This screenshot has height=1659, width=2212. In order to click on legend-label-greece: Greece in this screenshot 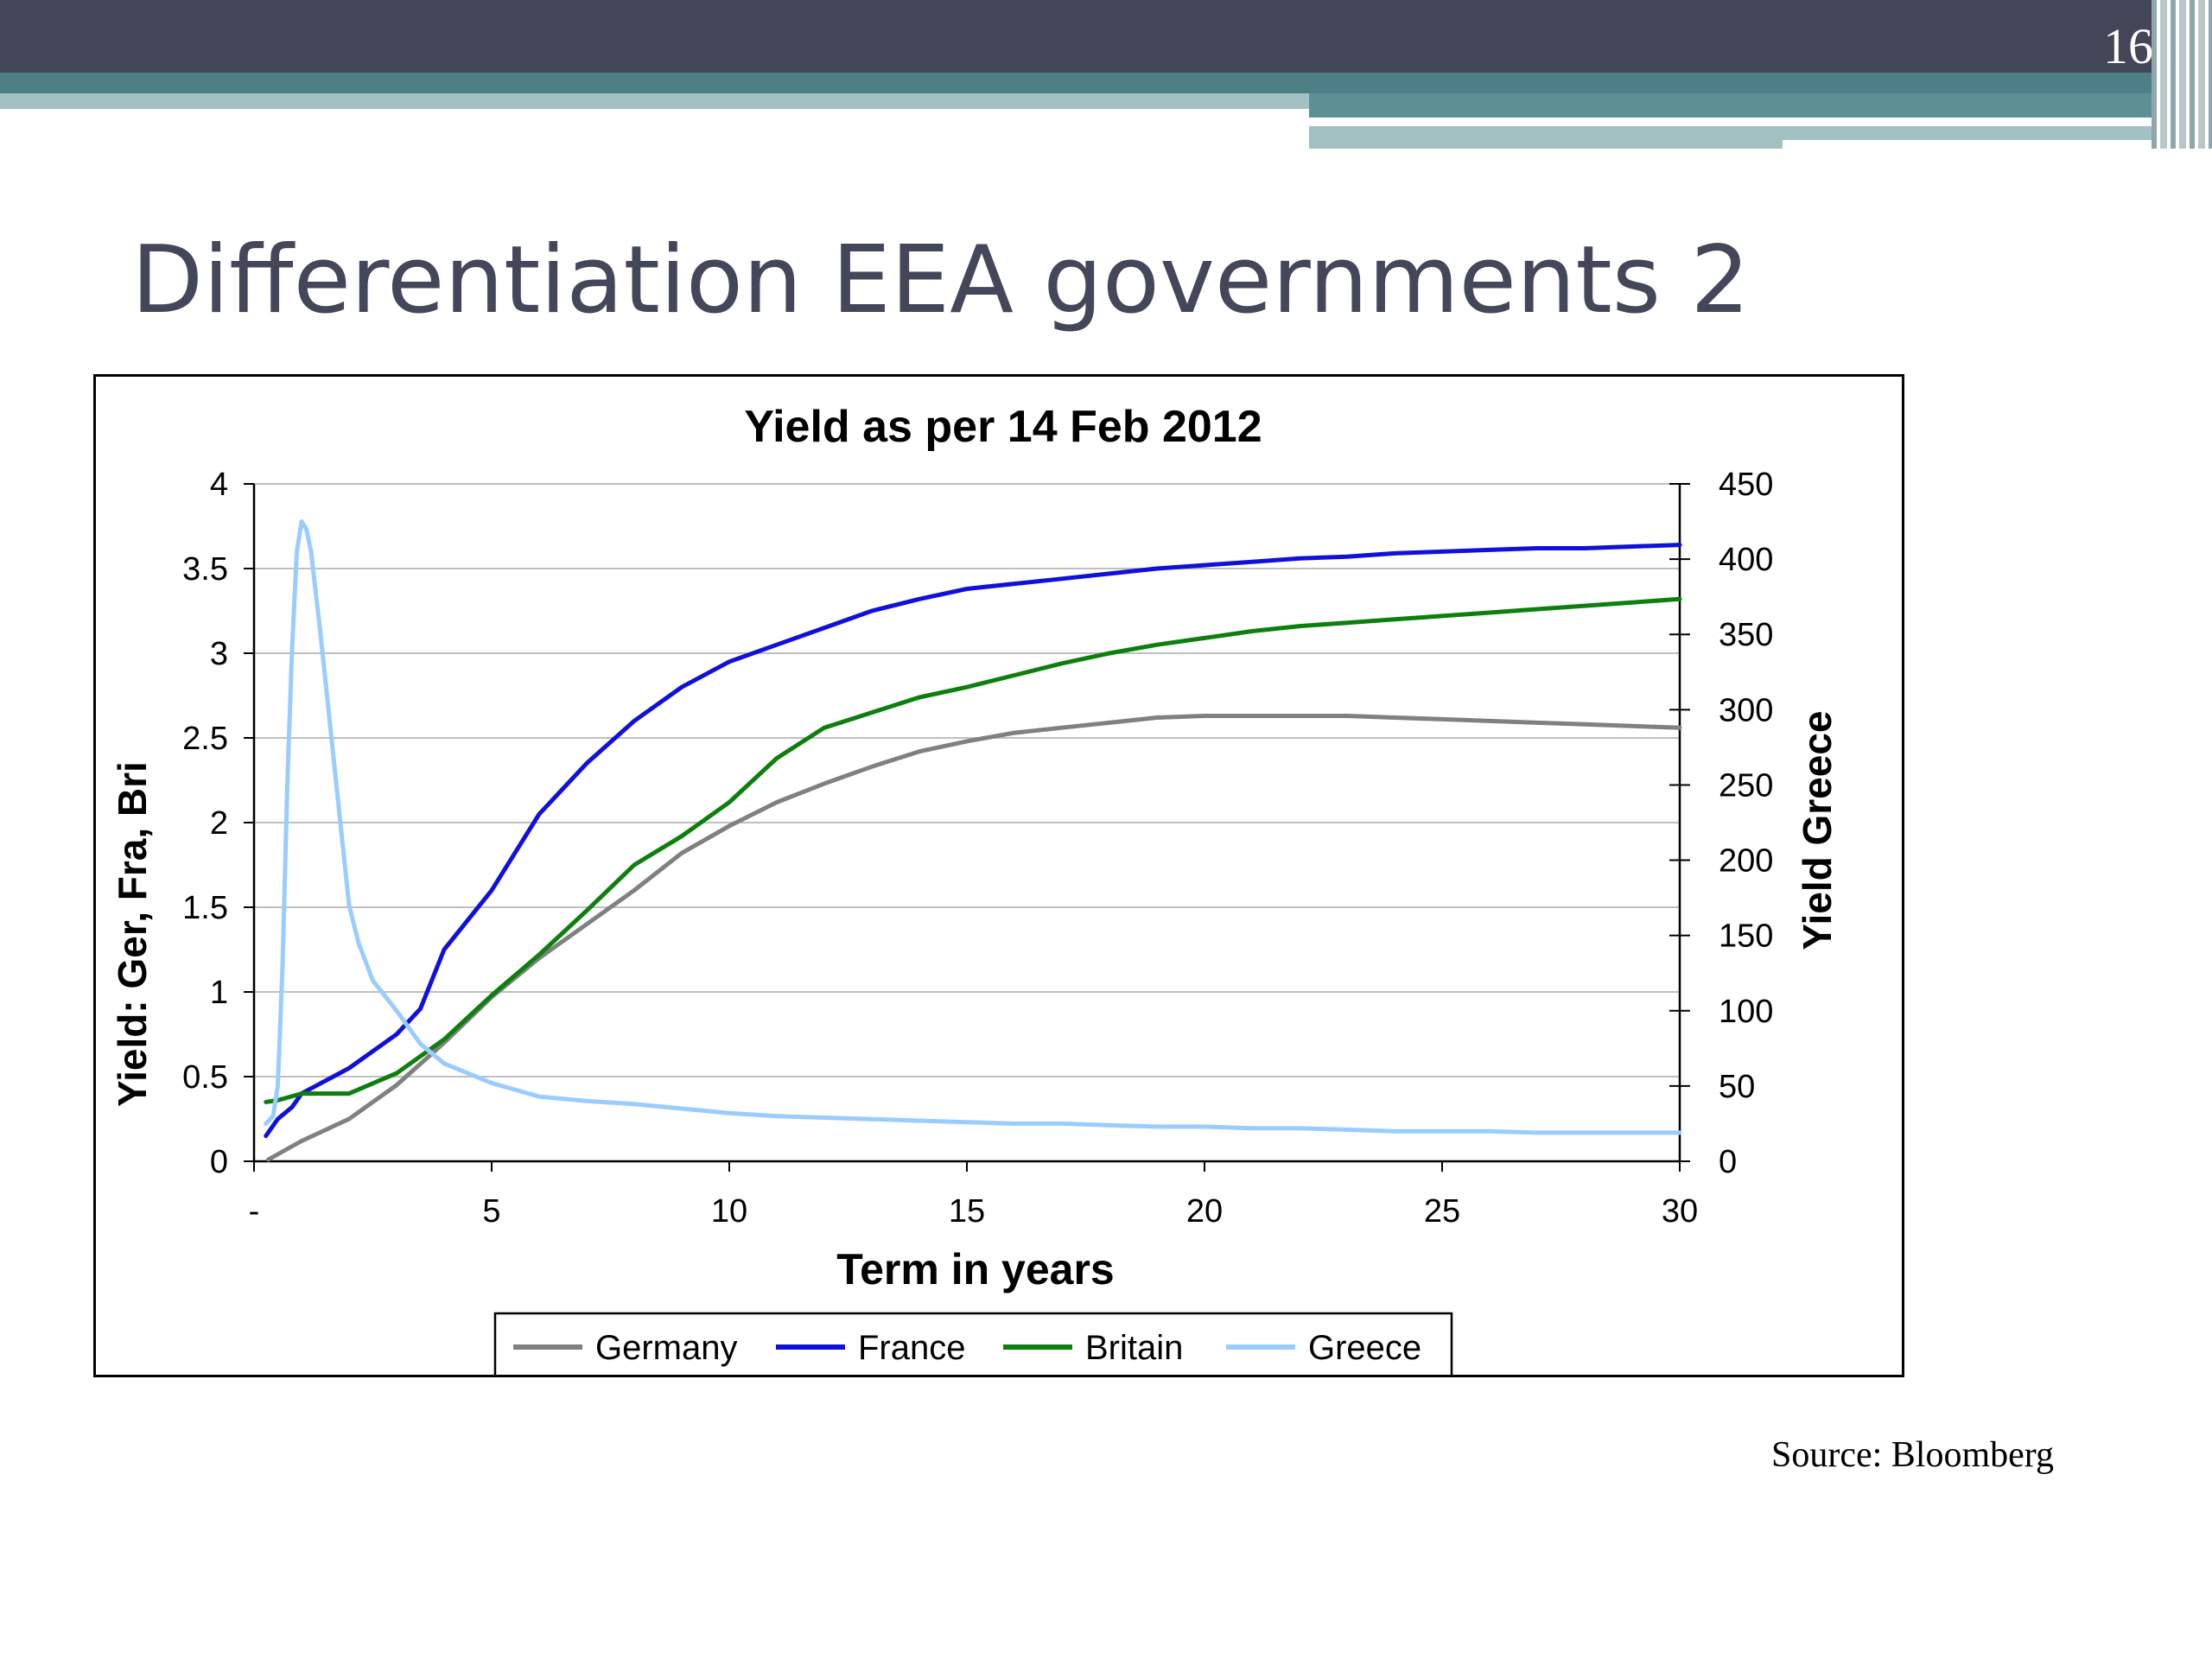, I will do `click(1364, 1348)`.